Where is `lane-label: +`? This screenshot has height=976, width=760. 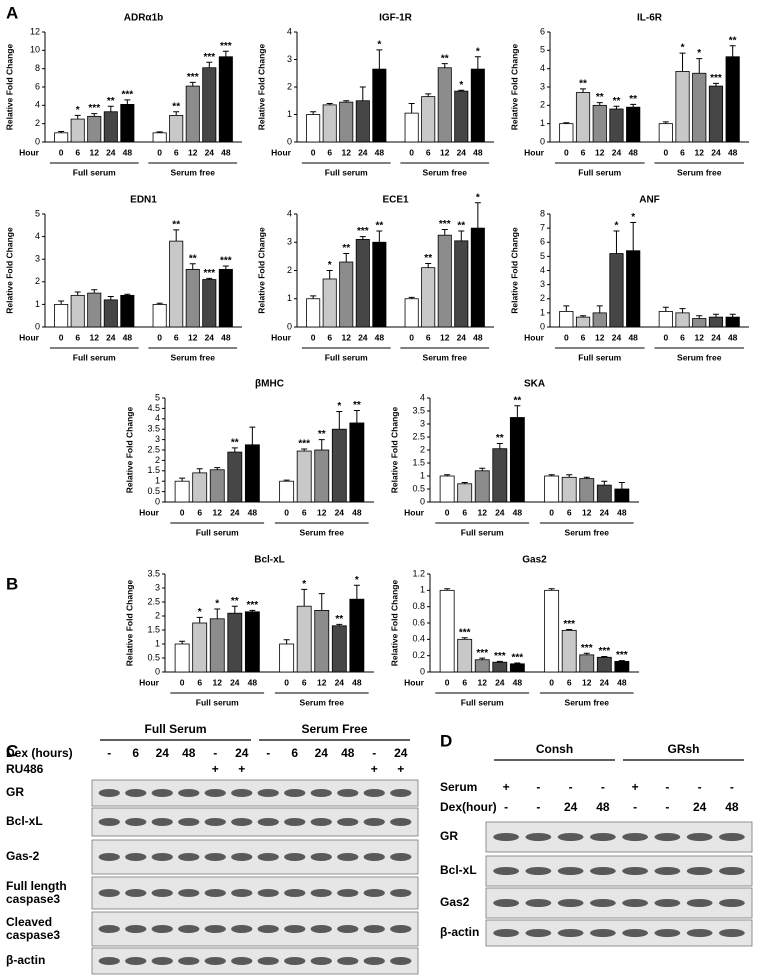 lane-label: + is located at coordinates (241, 769).